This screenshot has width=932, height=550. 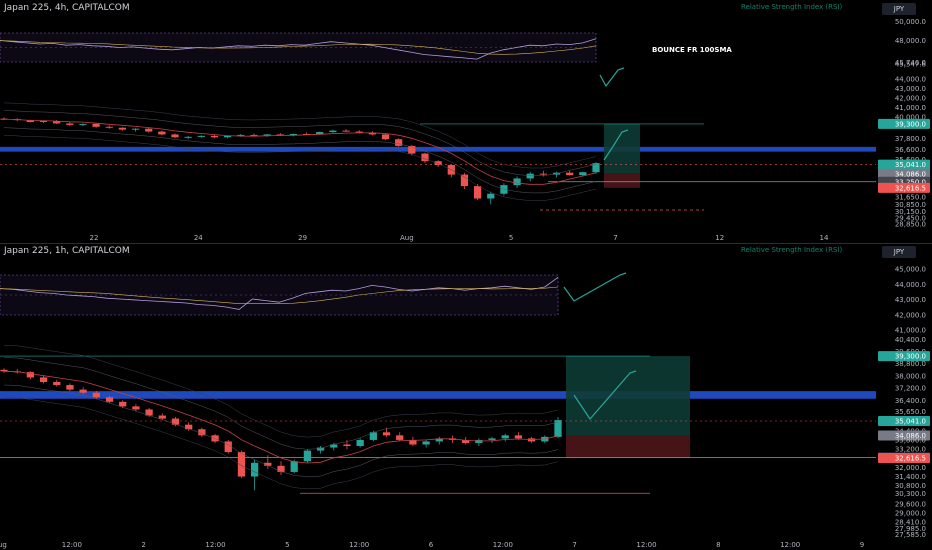 What do you see at coordinates (910, 486) in the screenshot?
I see `y-tick-label: 30,800.0` at bounding box center [910, 486].